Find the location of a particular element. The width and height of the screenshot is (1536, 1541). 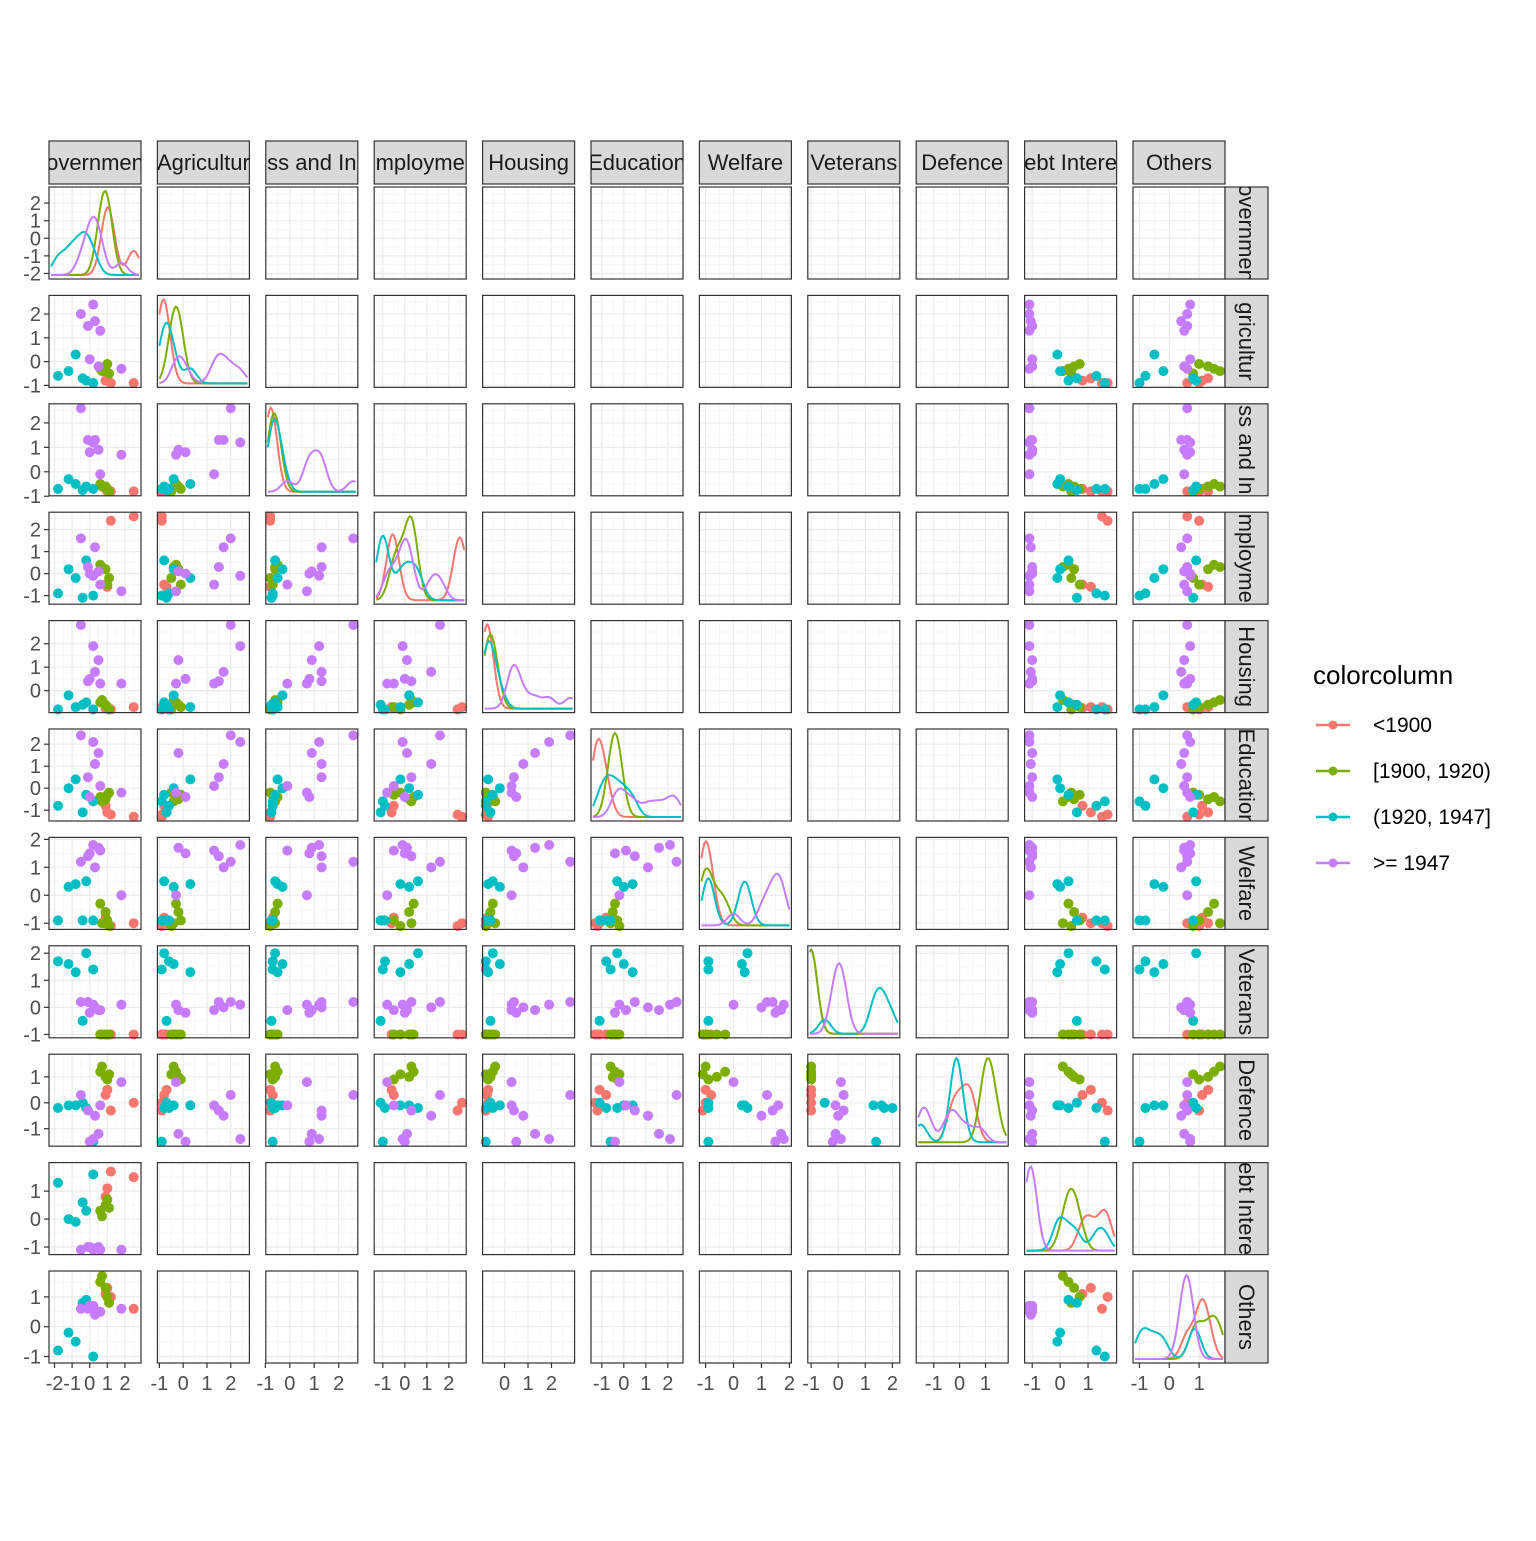

y-tick-label-4: 0 is located at coordinates (35, 692).